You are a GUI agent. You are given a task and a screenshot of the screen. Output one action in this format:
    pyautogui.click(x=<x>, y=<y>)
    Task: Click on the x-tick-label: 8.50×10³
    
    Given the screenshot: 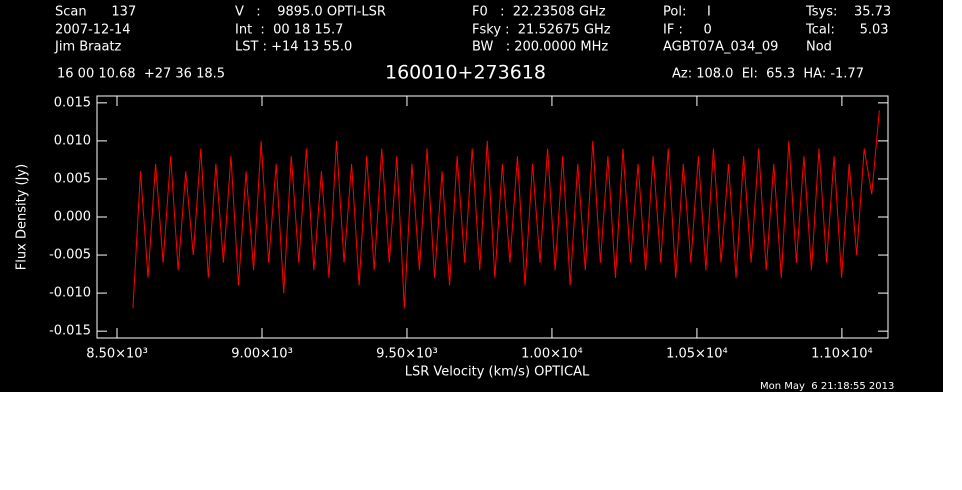 What is the action you would take?
    pyautogui.click(x=117, y=354)
    